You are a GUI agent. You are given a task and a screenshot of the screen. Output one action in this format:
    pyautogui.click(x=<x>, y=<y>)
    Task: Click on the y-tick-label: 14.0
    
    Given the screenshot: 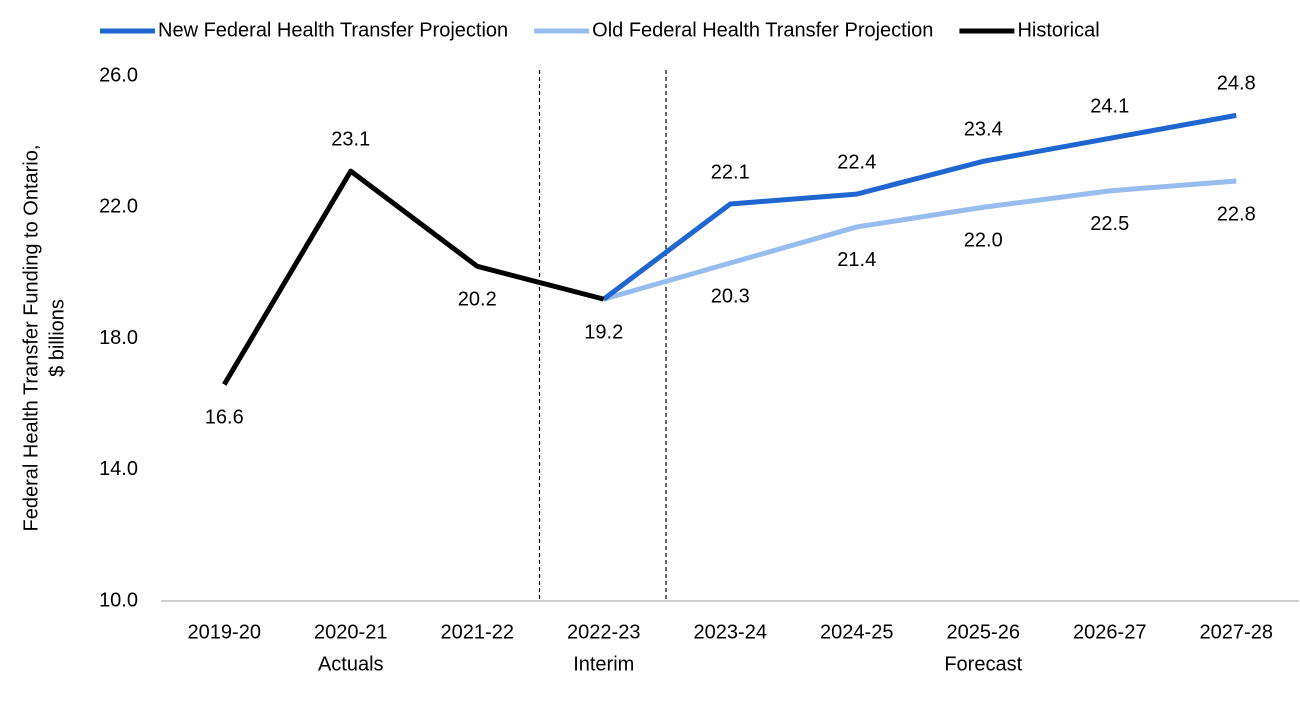 What is the action you would take?
    pyautogui.click(x=118, y=469)
    